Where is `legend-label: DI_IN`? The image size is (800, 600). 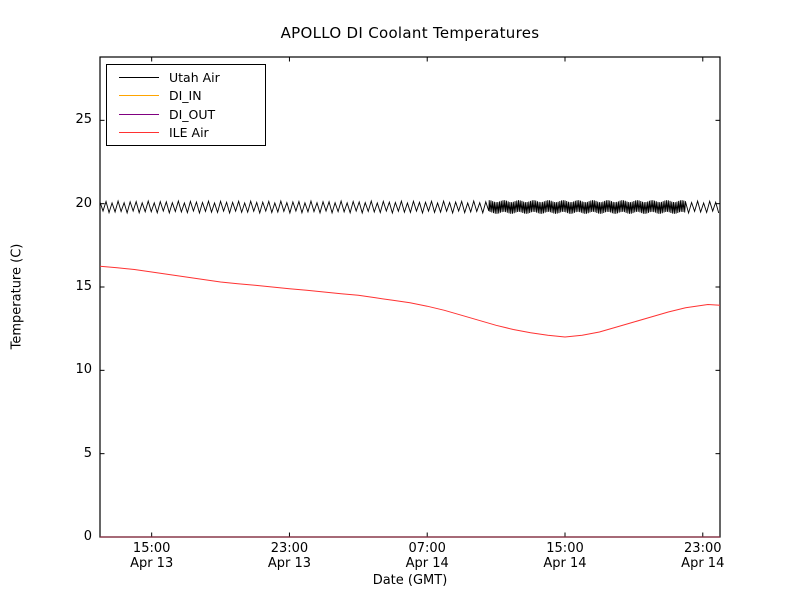 legend-label: DI_IN is located at coordinates (185, 96).